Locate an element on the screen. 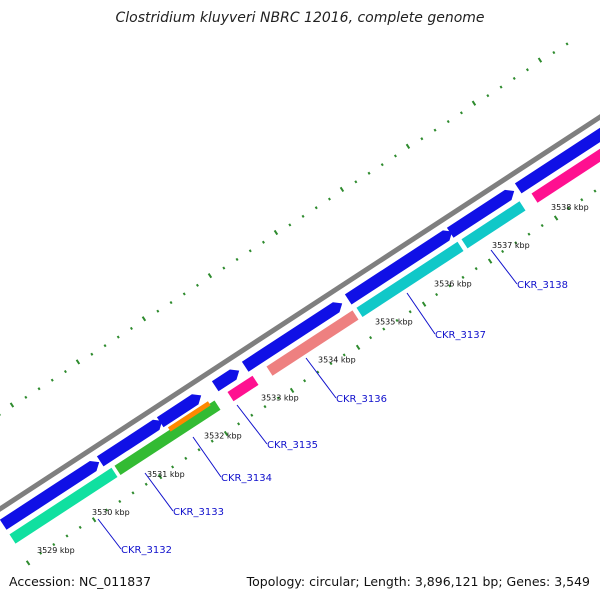 This screenshot has width=600, height=600. gene-label-CKR_3133: CKR_3133 is located at coordinates (198, 512).